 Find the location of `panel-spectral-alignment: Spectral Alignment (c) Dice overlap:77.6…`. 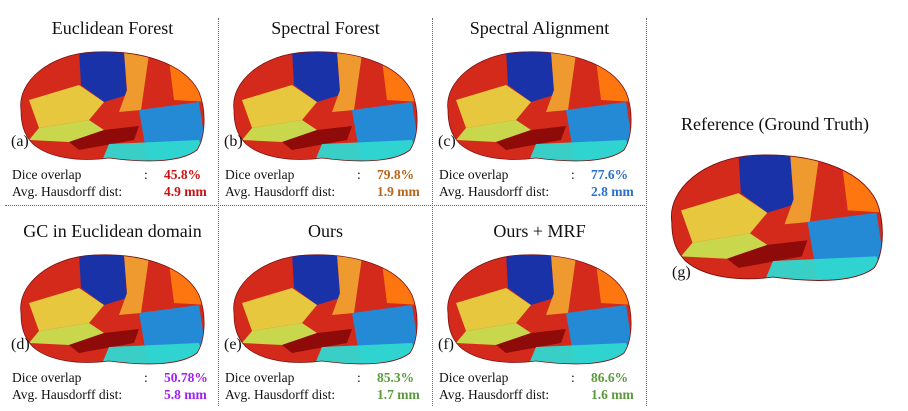

panel-spectral-alignment: Spectral Alignment (c) Dice overlap:77.6… is located at coordinates (539, 102).